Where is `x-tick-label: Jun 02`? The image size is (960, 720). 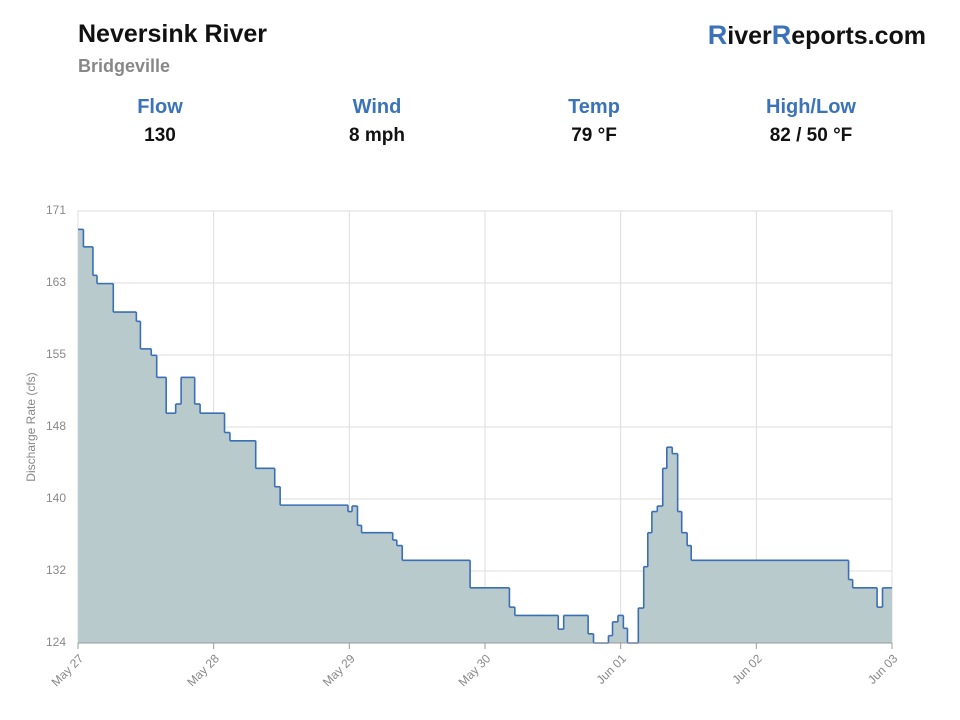 x-tick-label: Jun 02 is located at coordinates (747, 669).